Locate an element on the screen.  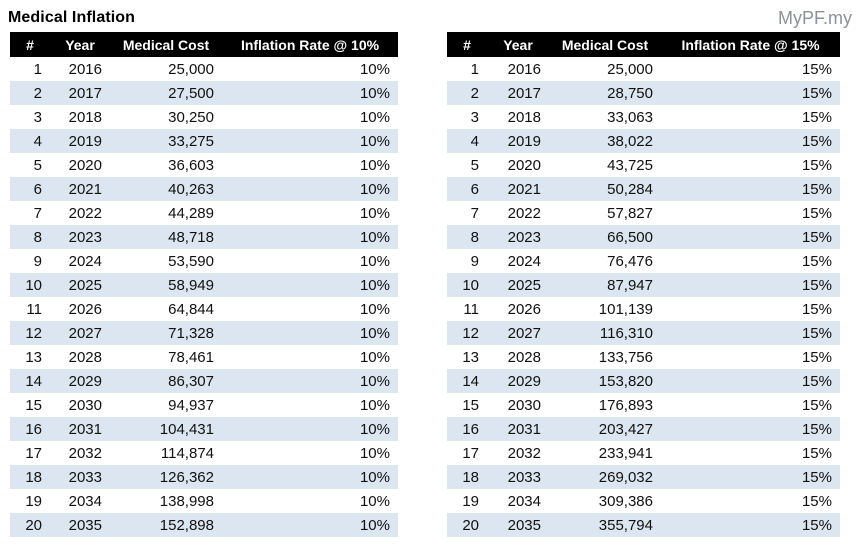
table-row: 7 2022 44,289 10% is located at coordinates (204, 213).